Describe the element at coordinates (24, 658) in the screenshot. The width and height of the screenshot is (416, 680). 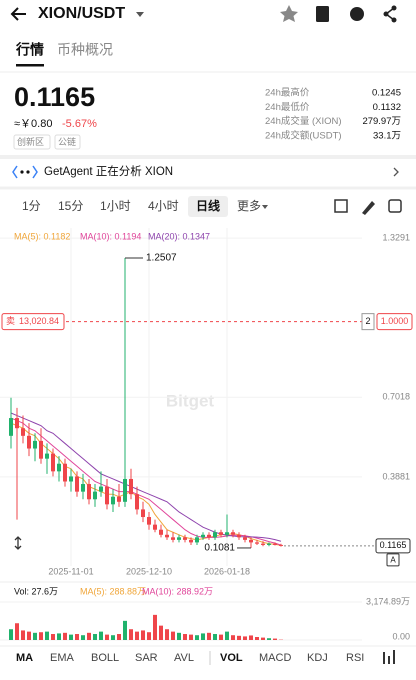
I see `indicator-tab: MA` at that location.